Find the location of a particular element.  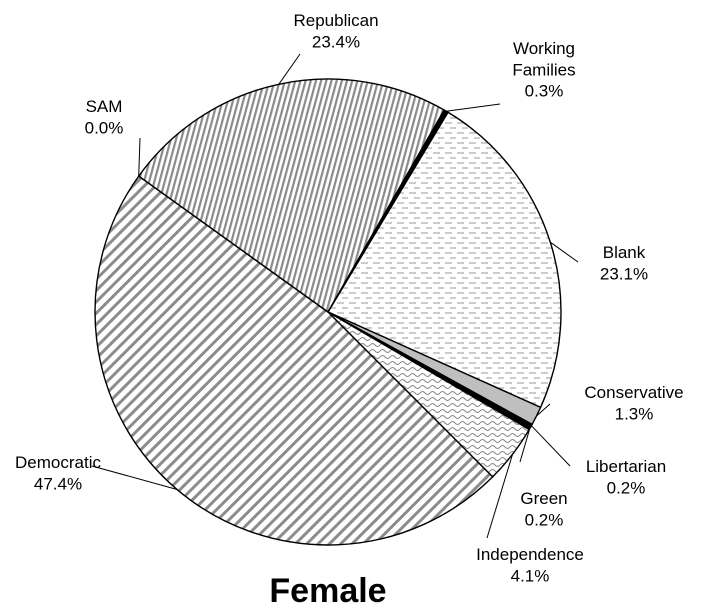

slice-label-independence: Independence 4.1% is located at coordinates (530, 565).